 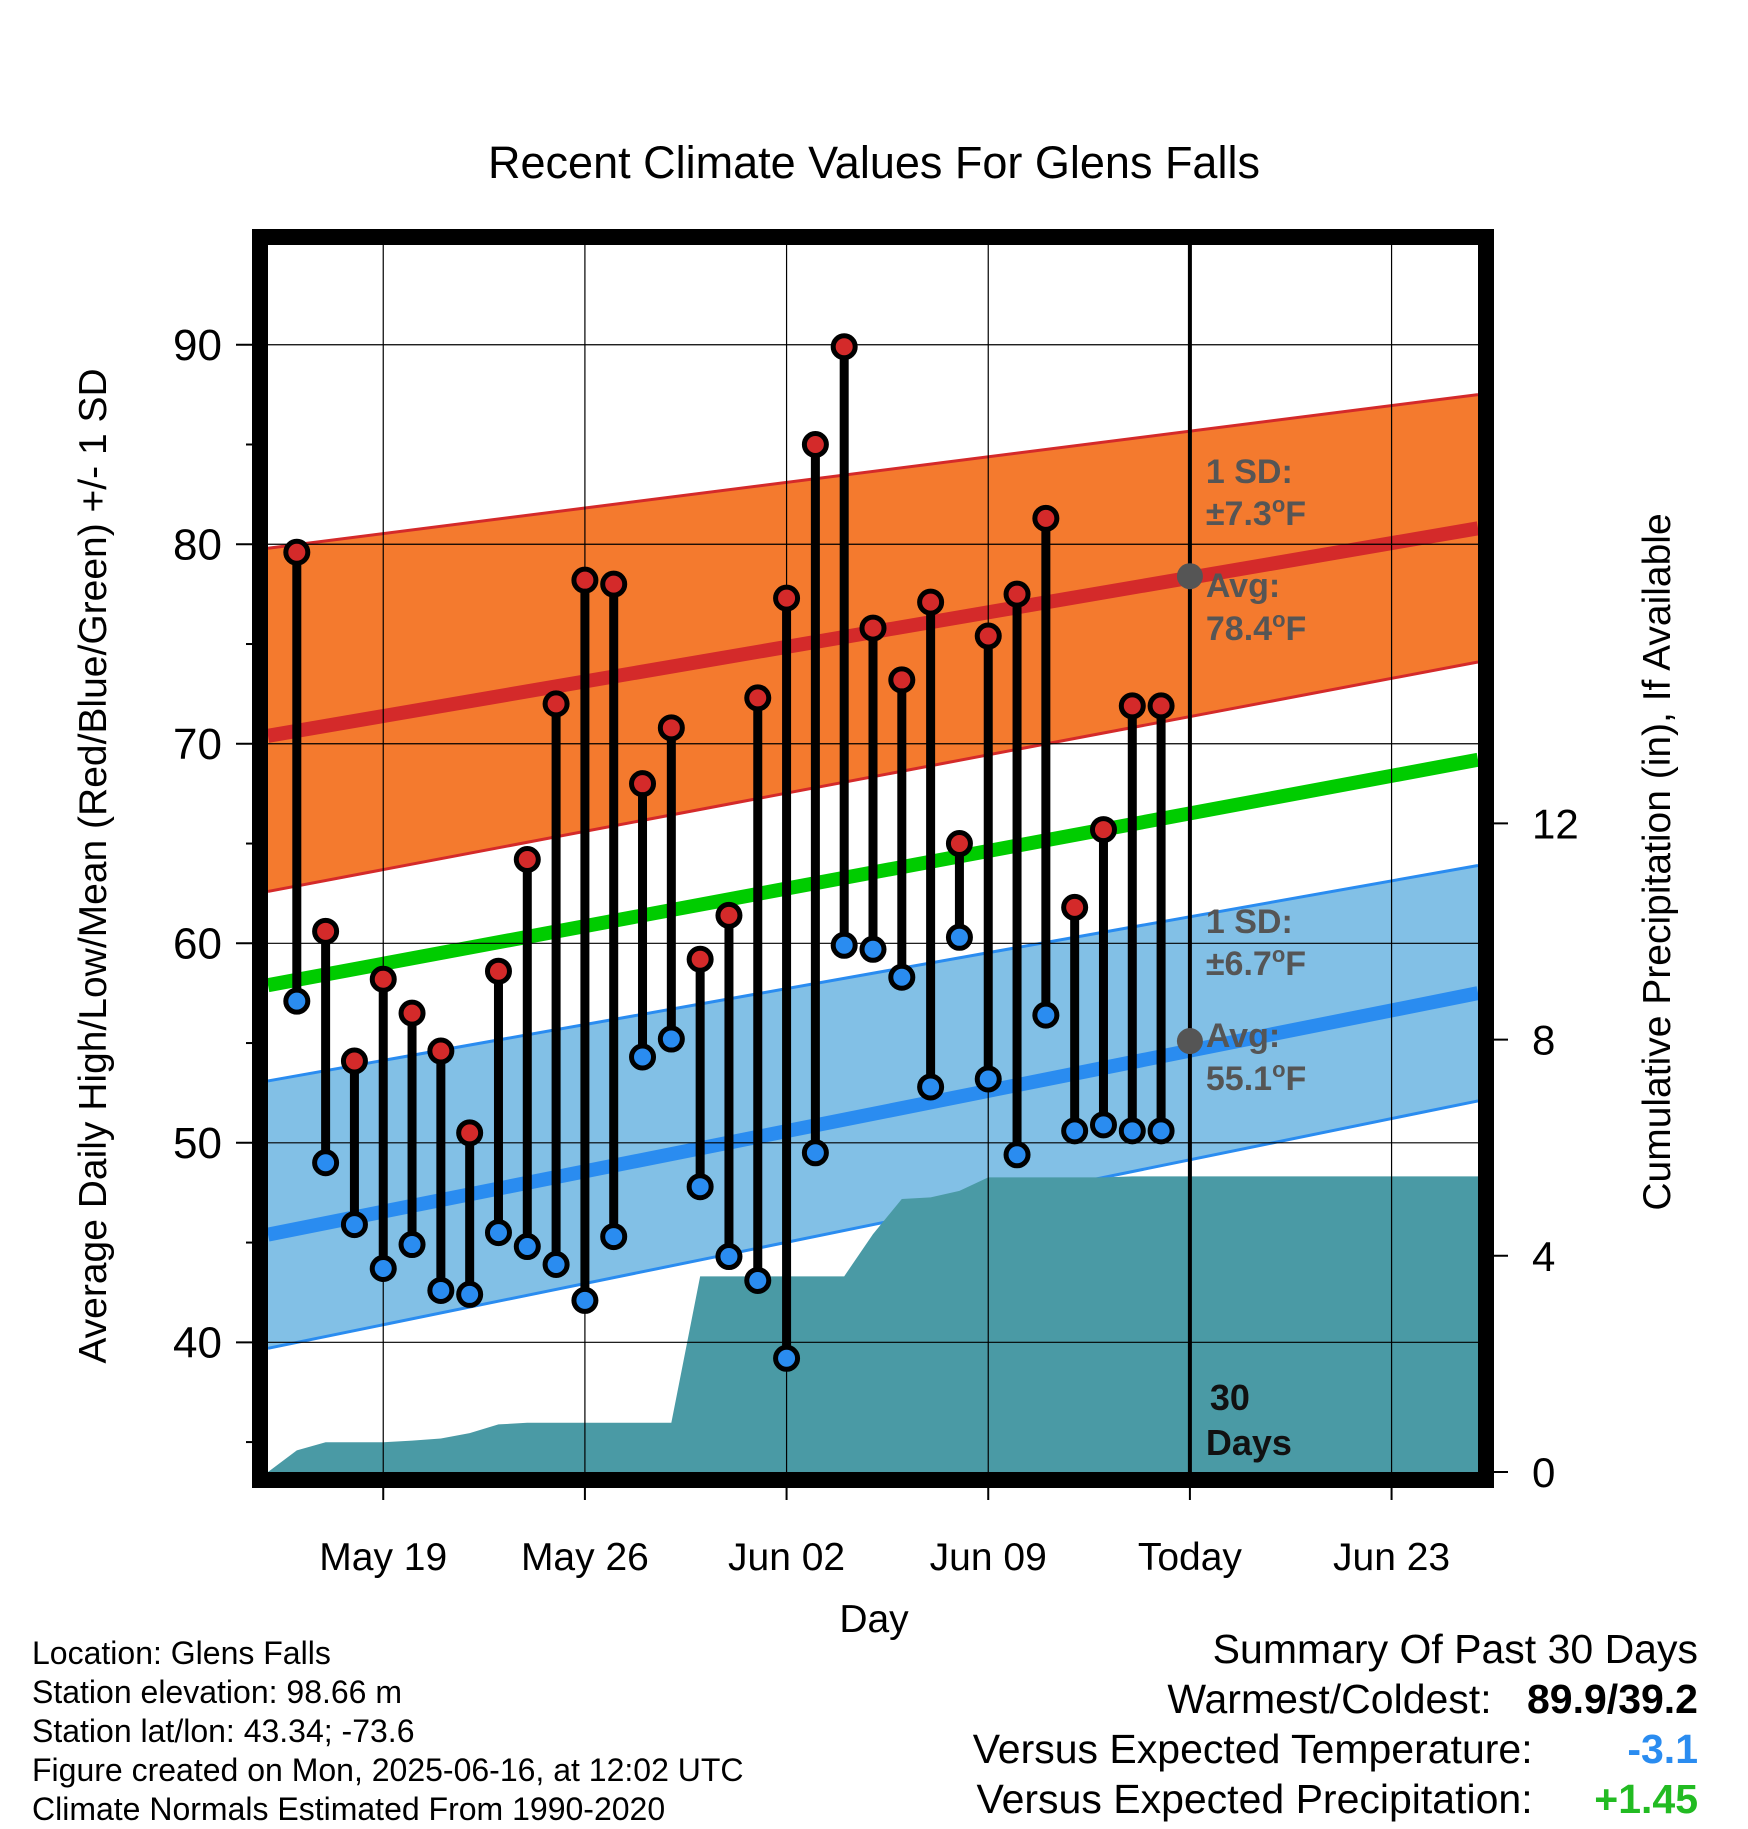 What do you see at coordinates (1190, 1557) in the screenshot?
I see `x-tick-label: Today` at bounding box center [1190, 1557].